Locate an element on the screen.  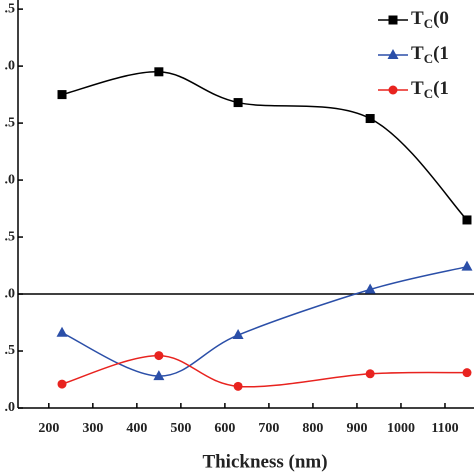
x-tick-label: 400 is located at coordinates (136, 428).